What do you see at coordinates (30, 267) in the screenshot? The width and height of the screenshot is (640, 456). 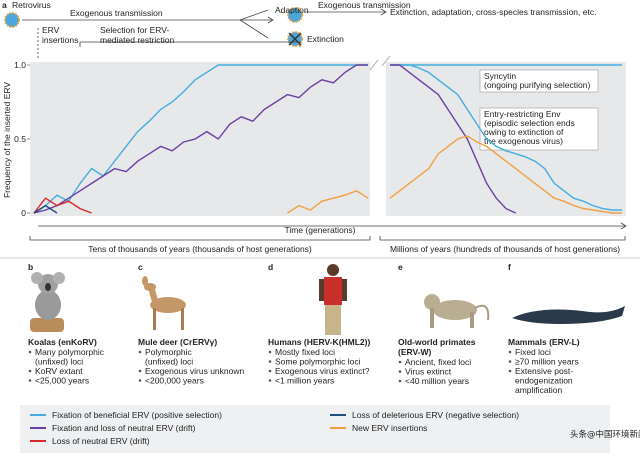 I see `panel-letter: b` at bounding box center [30, 267].